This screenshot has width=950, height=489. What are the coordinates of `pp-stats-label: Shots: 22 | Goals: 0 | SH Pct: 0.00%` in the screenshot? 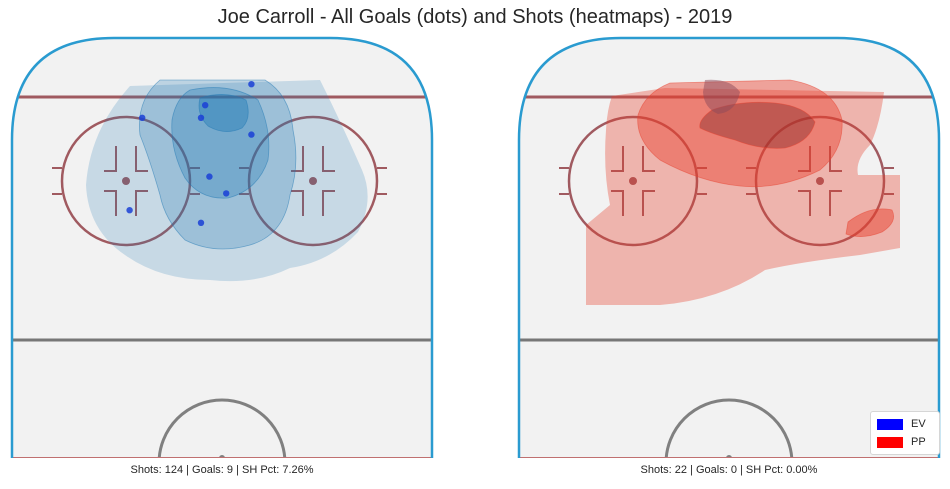 It's located at (729, 470).